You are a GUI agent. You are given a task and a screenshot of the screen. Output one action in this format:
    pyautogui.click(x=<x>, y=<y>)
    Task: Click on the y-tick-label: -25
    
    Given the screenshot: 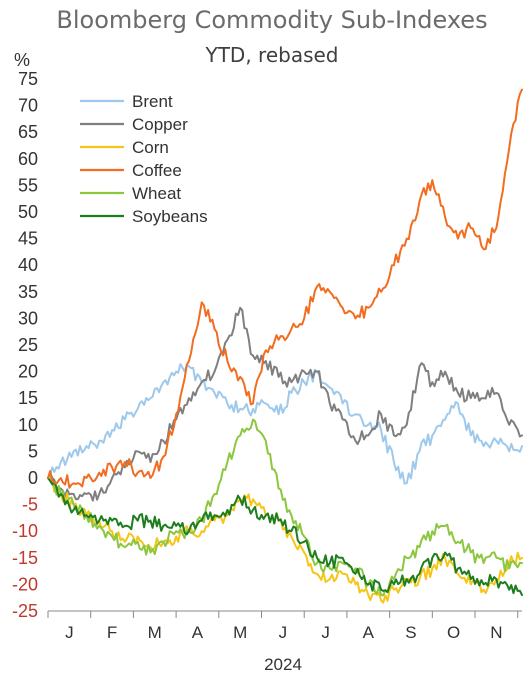 What is the action you would take?
    pyautogui.click(x=25, y=611)
    